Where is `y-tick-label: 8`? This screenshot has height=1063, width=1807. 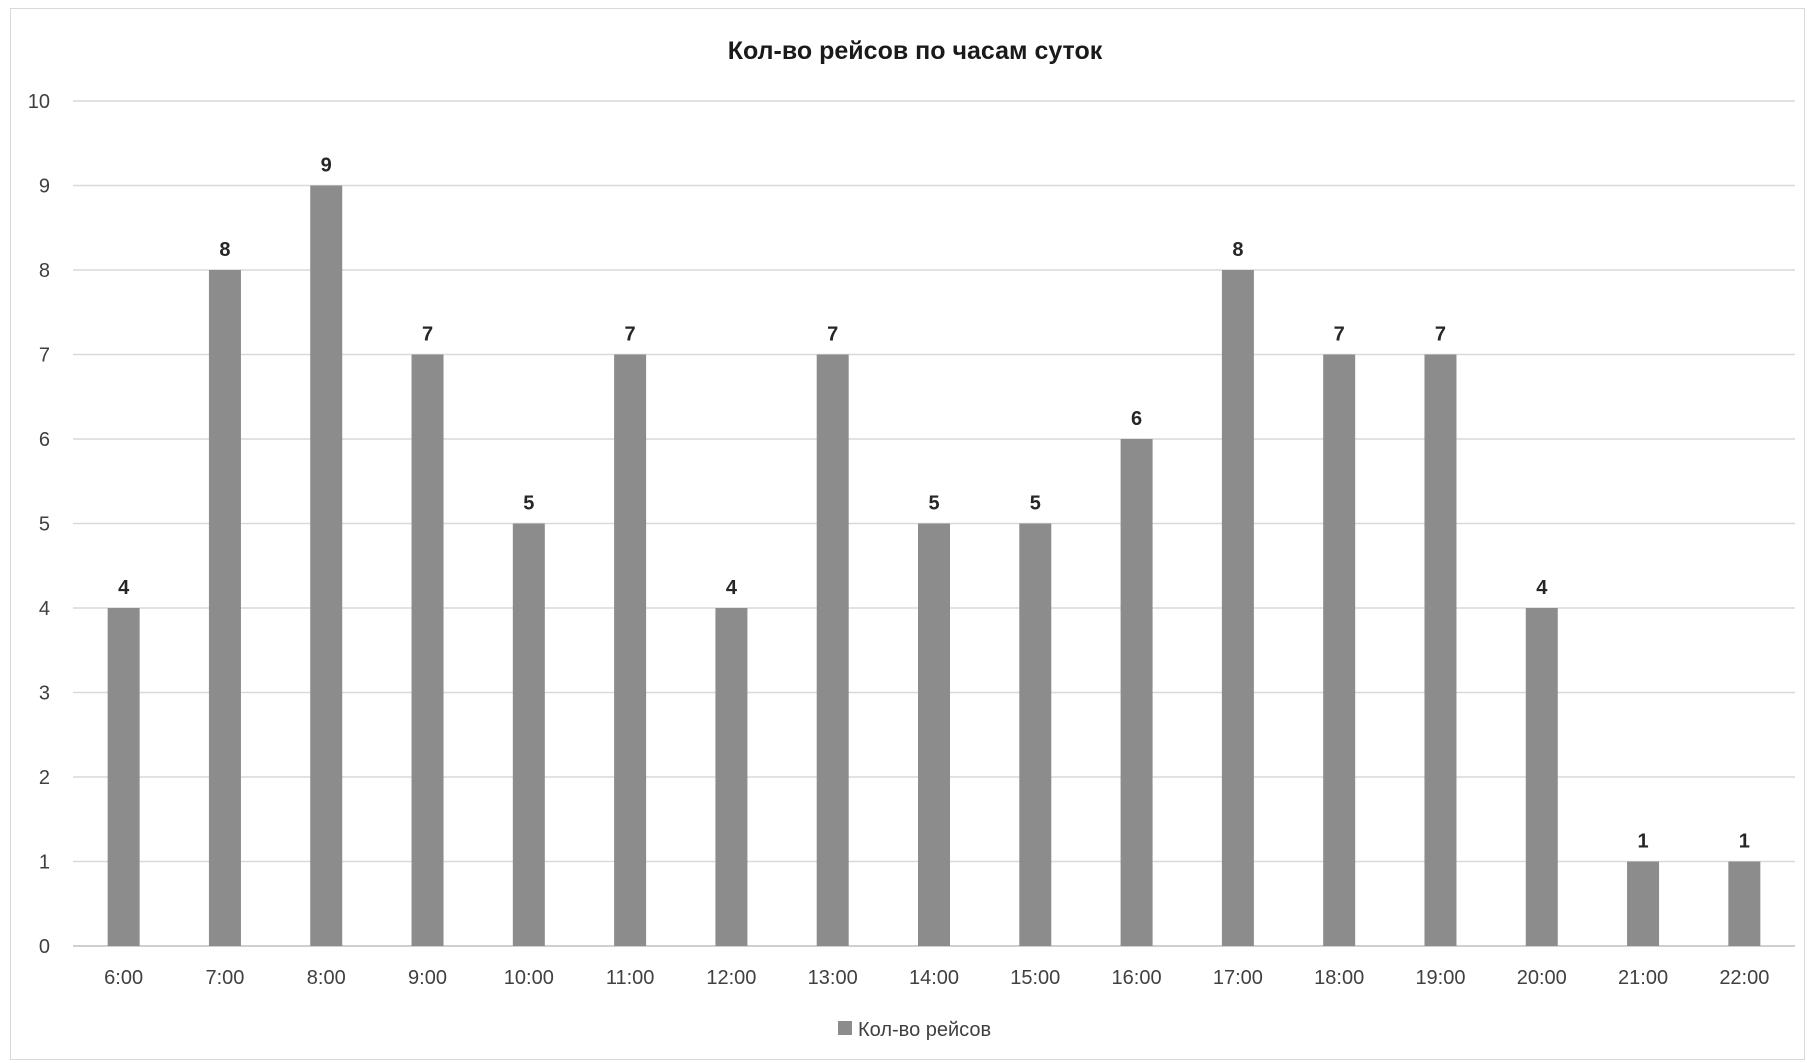 y-tick-label: 8 is located at coordinates (44, 271).